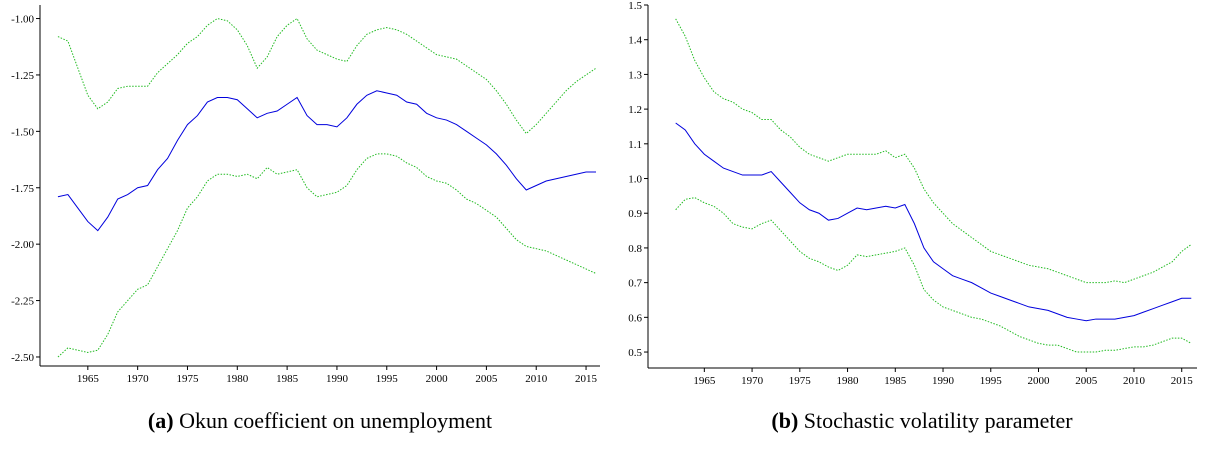 This screenshot has width=1225, height=451. I want to click on y-tick-label: 0.9, so click(635, 214).